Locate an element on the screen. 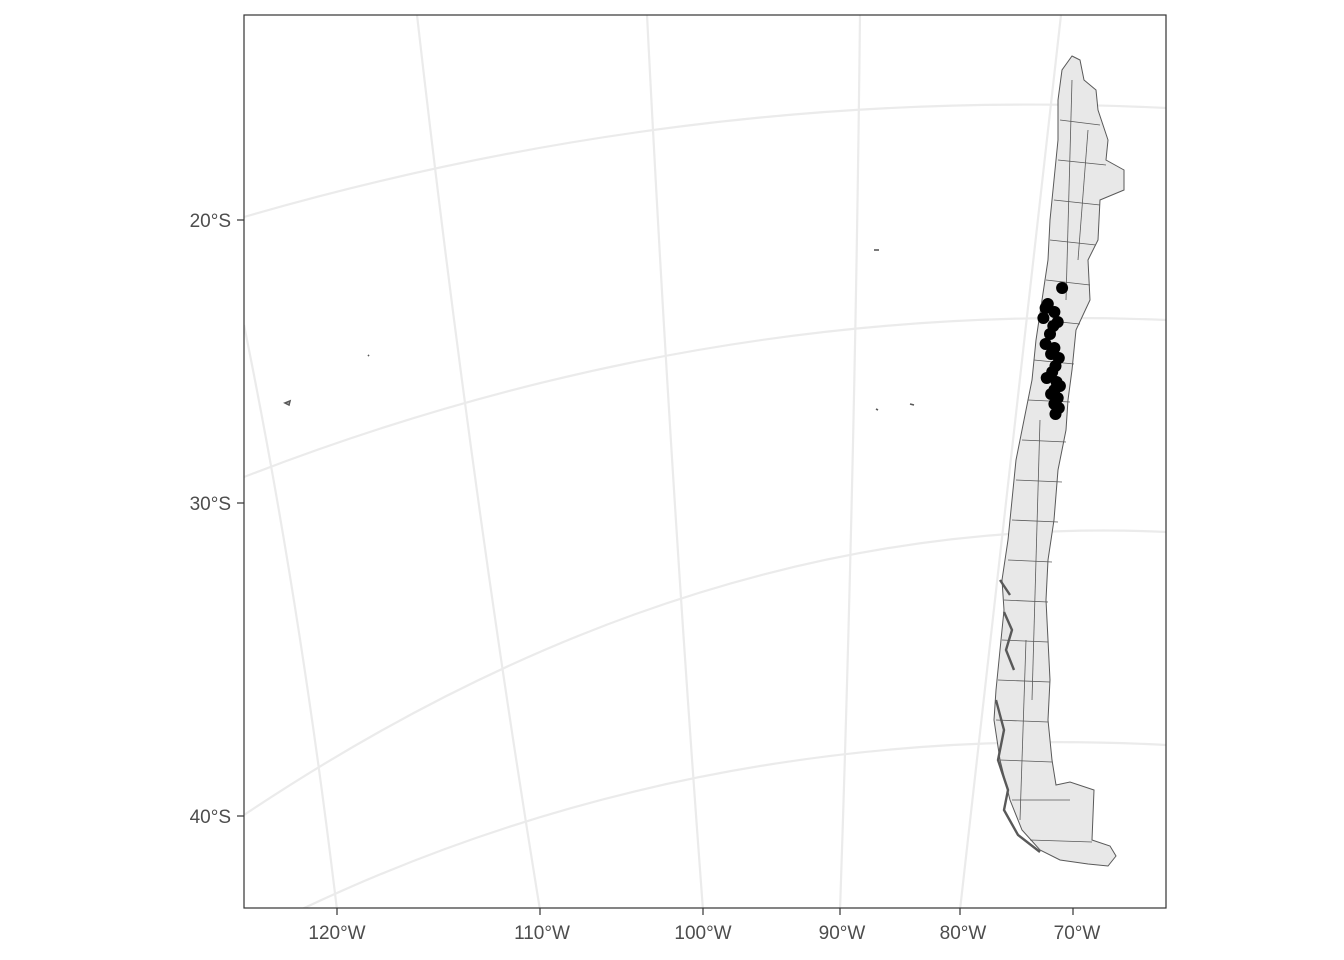 The width and height of the screenshot is (1344, 960). pacific-islands is located at coordinates (599, 330).